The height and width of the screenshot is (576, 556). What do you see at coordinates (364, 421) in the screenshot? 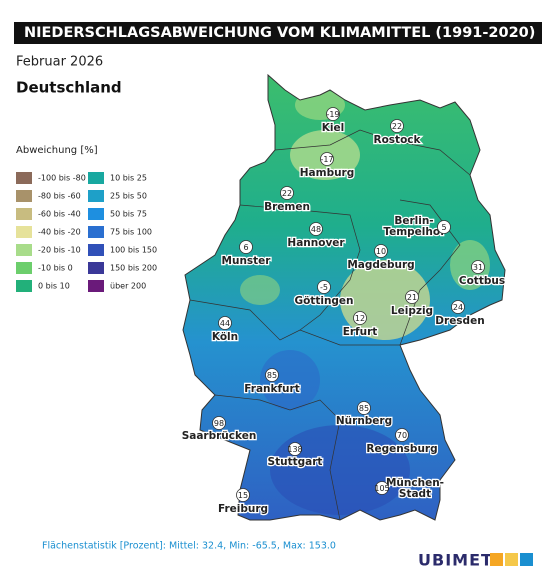
I see `city-label: Nürnberg` at bounding box center [364, 421].